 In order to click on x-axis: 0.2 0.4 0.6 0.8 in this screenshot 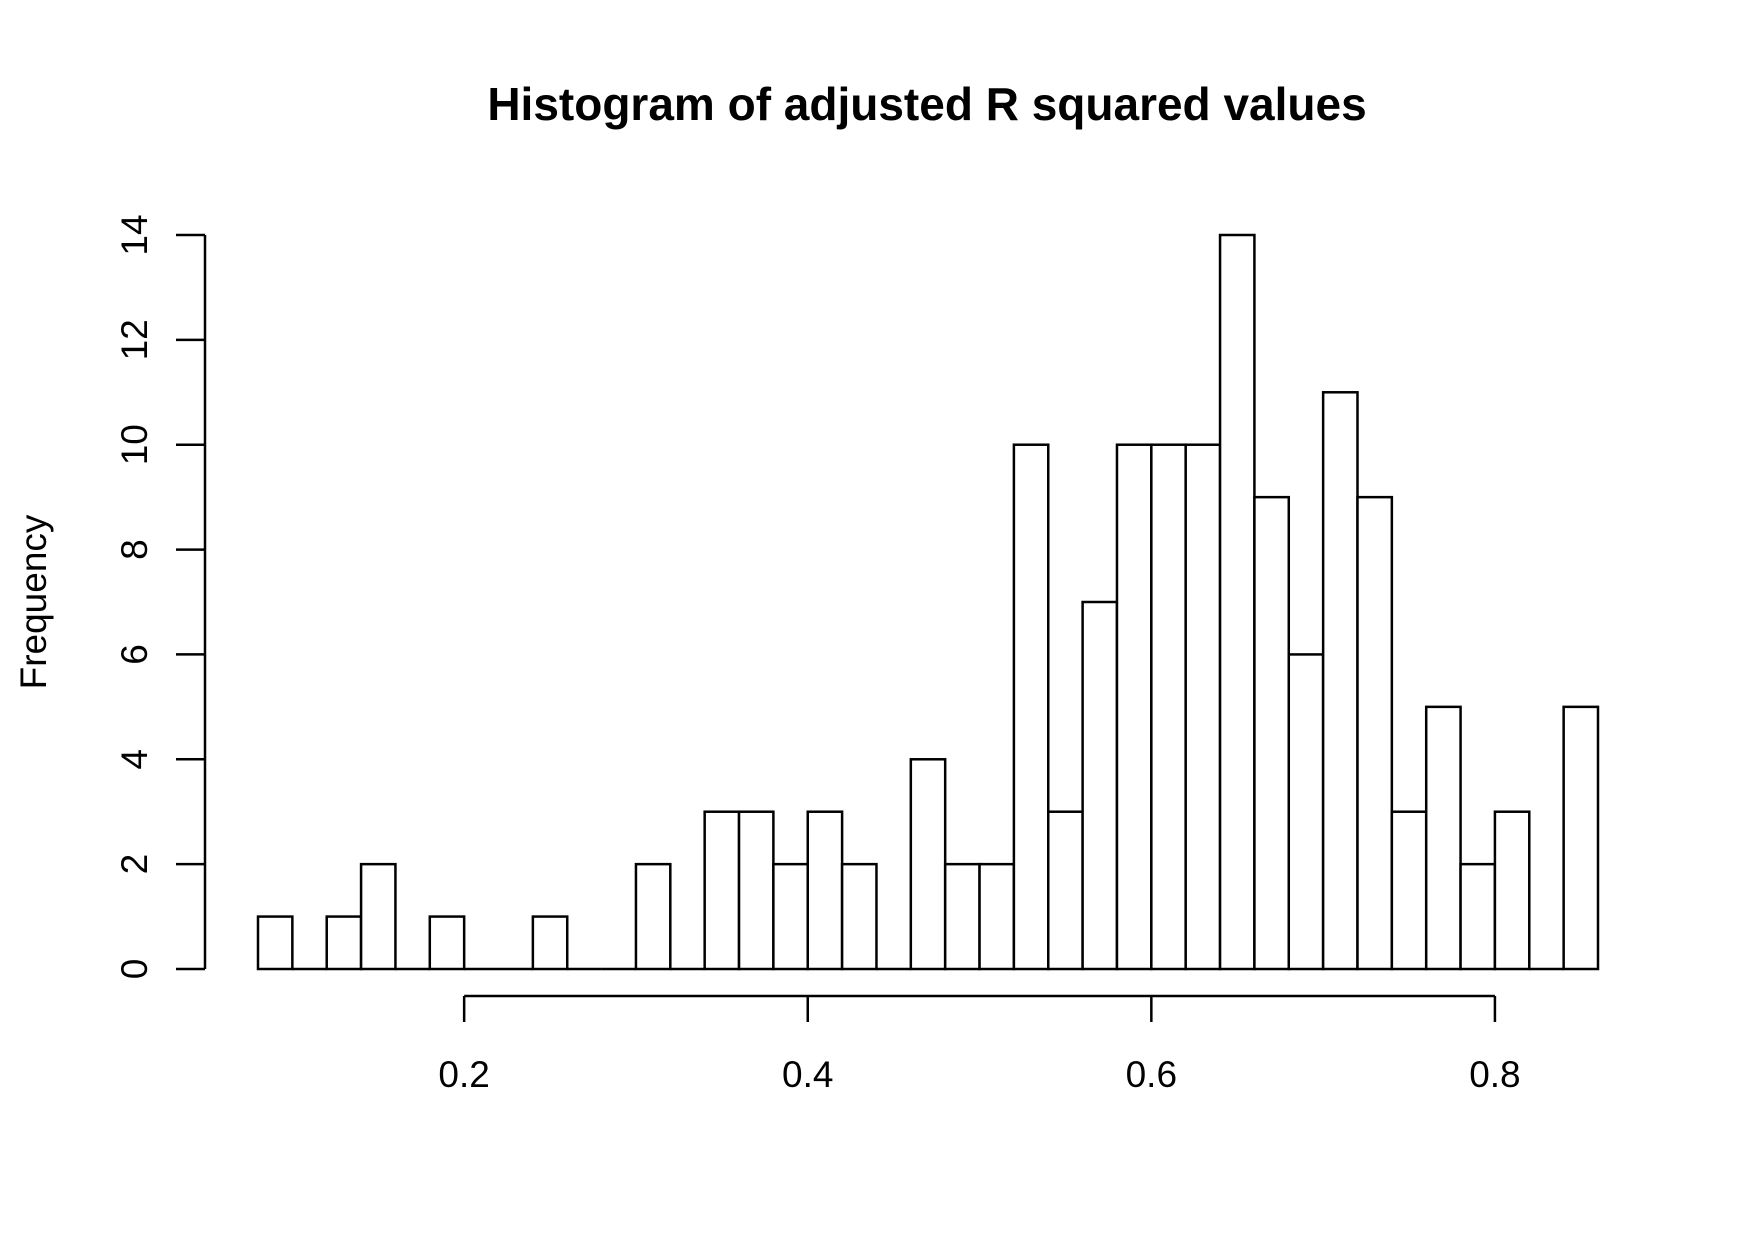, I will do `click(979, 1044)`.